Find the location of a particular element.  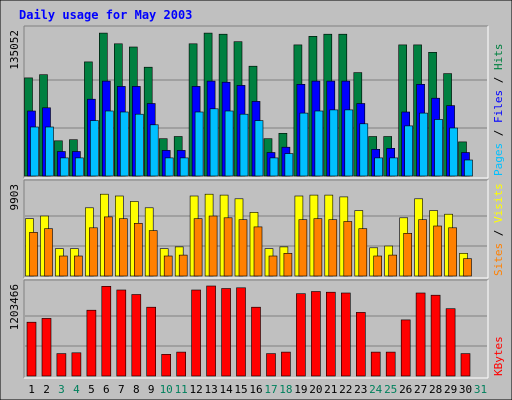

x-tick-label-day-1: 1 is located at coordinates (31, 389).